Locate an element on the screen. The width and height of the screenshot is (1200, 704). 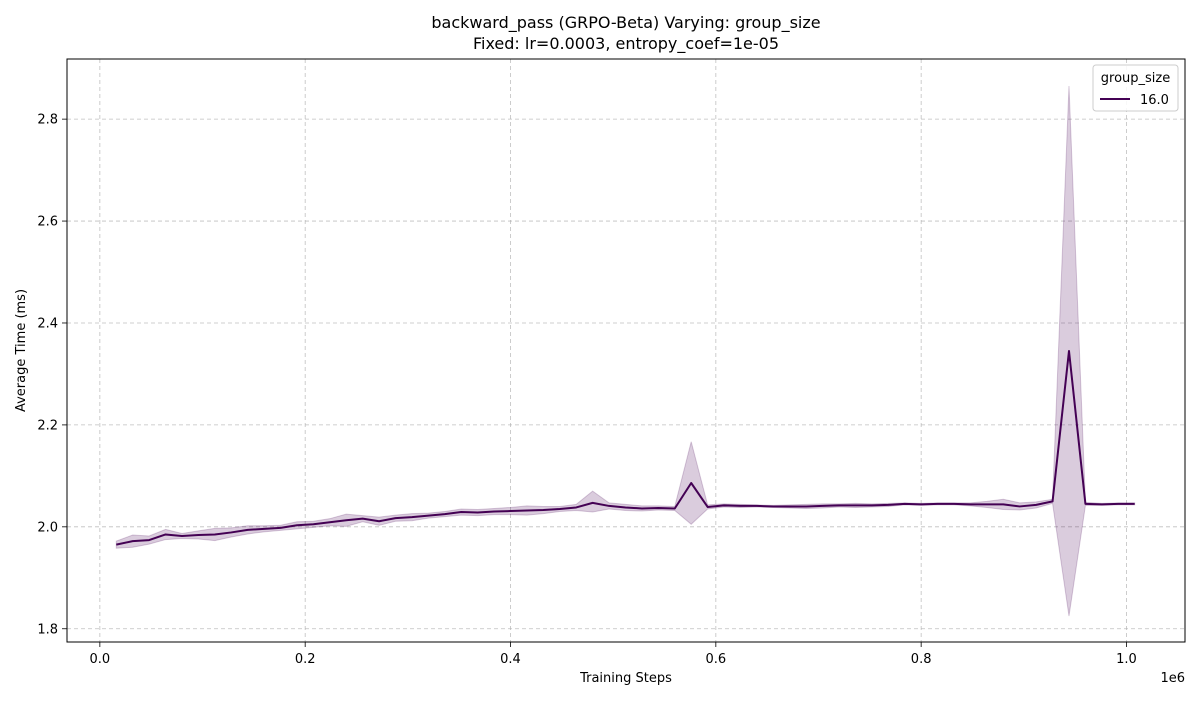
chart-subtitle: Fixed: lr=0.0003, entropy_coef=1e-05 is located at coordinates (626, 44).